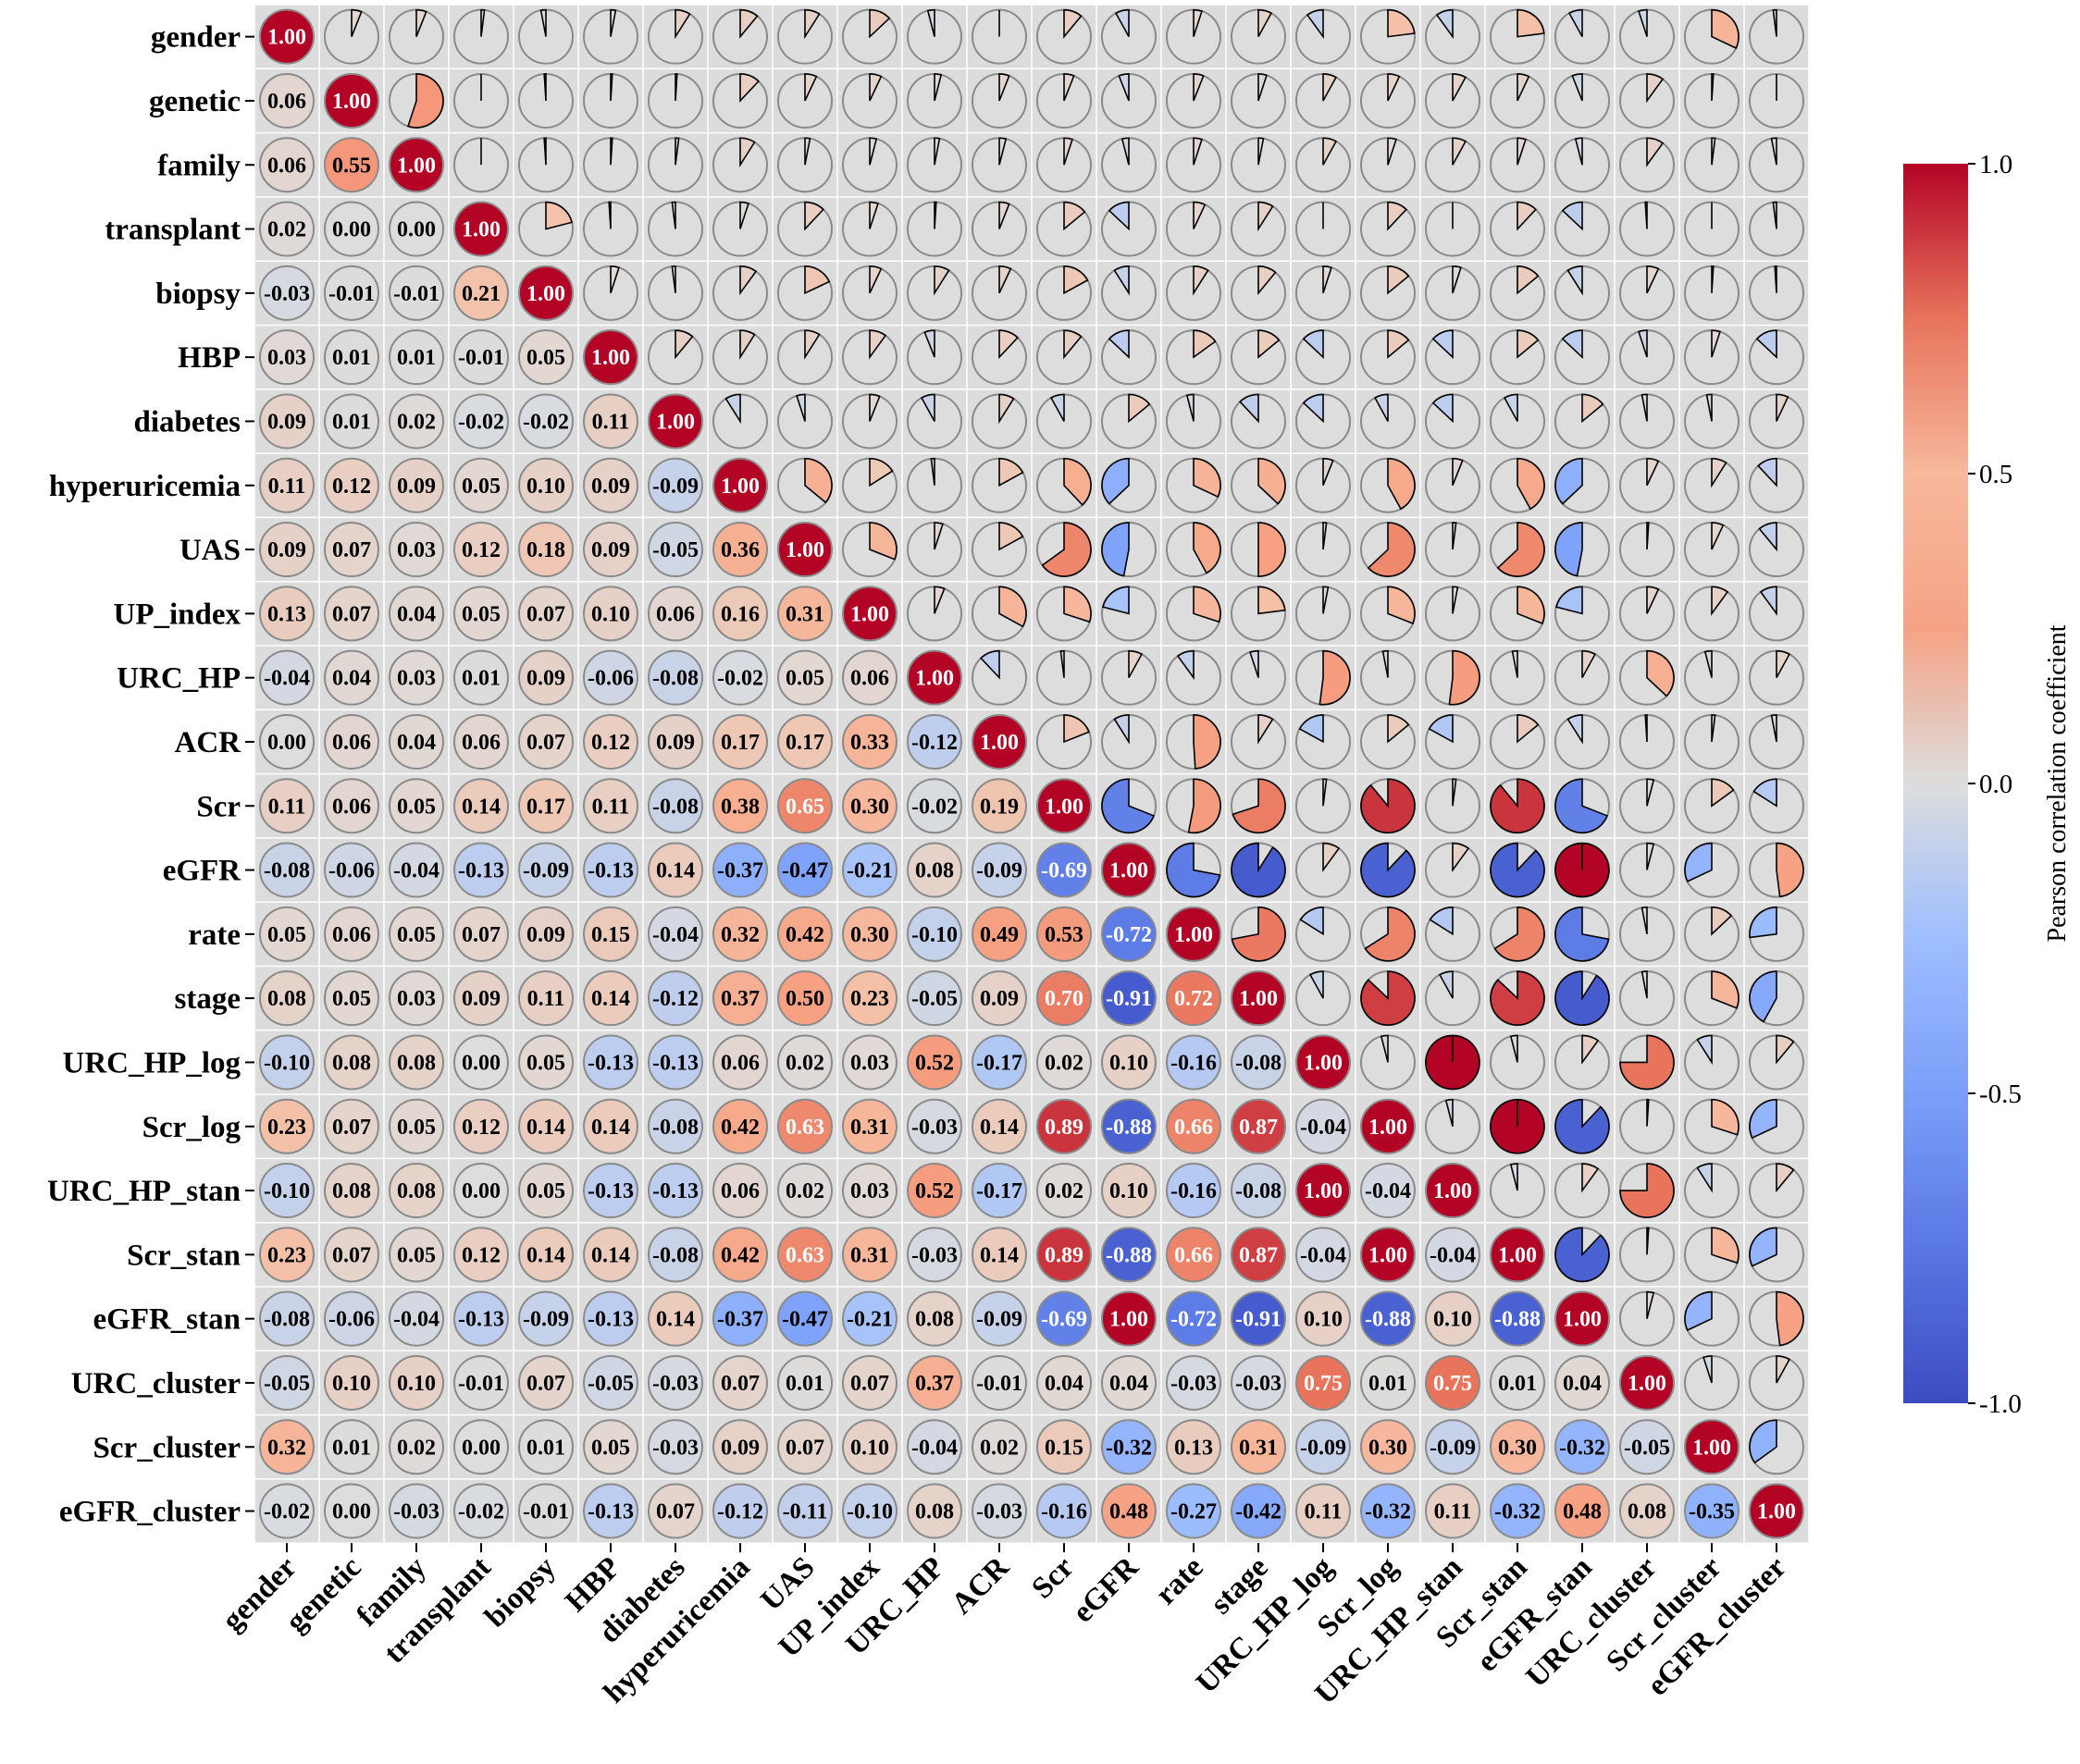 This screenshot has height=1764, width=2080. I want to click on corr-value: -0.21, so click(870, 871).